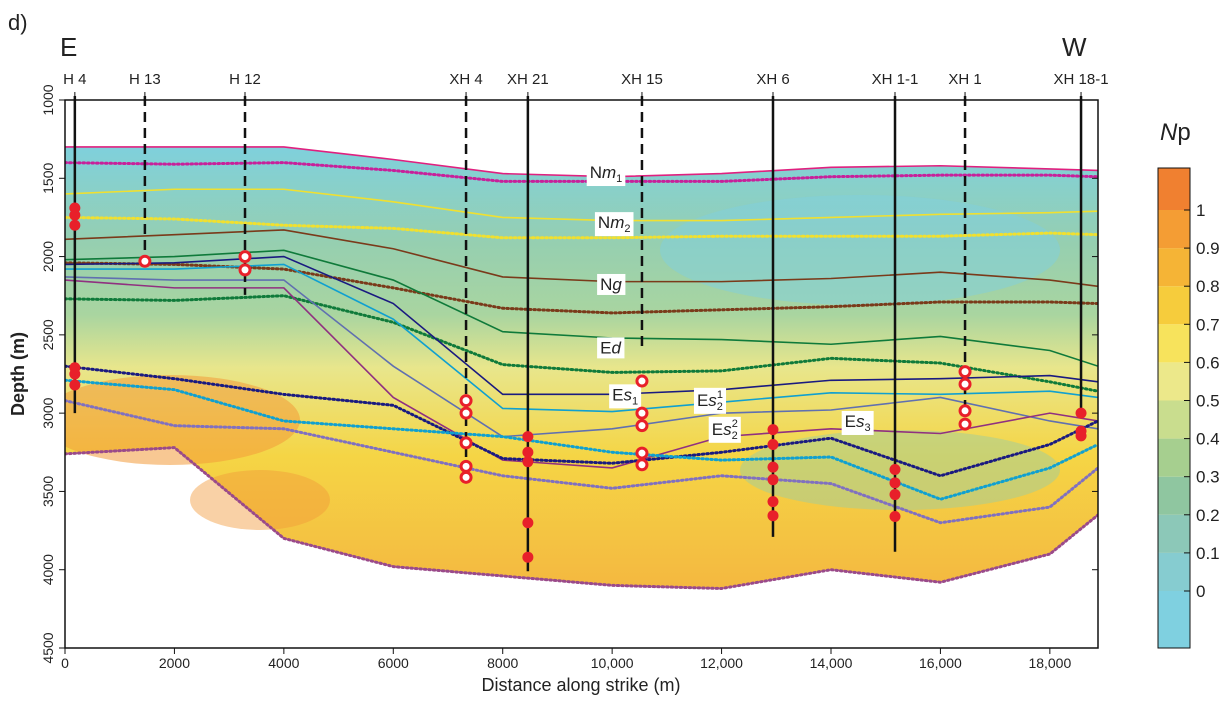 The height and width of the screenshot is (701, 1231). What do you see at coordinates (895, 79) in the screenshot?
I see `well-name: XH 1-1` at bounding box center [895, 79].